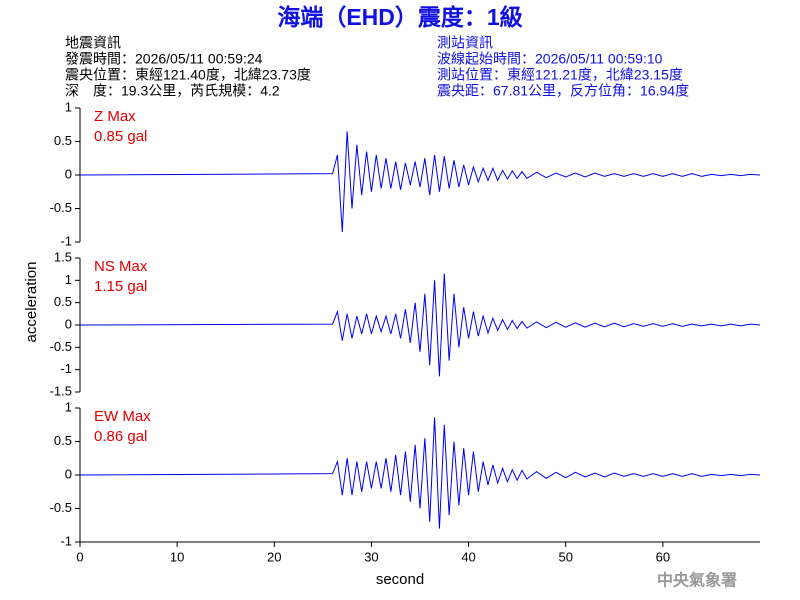 The image size is (800, 600). I want to click on footer: 中央氣象署, so click(697, 580).